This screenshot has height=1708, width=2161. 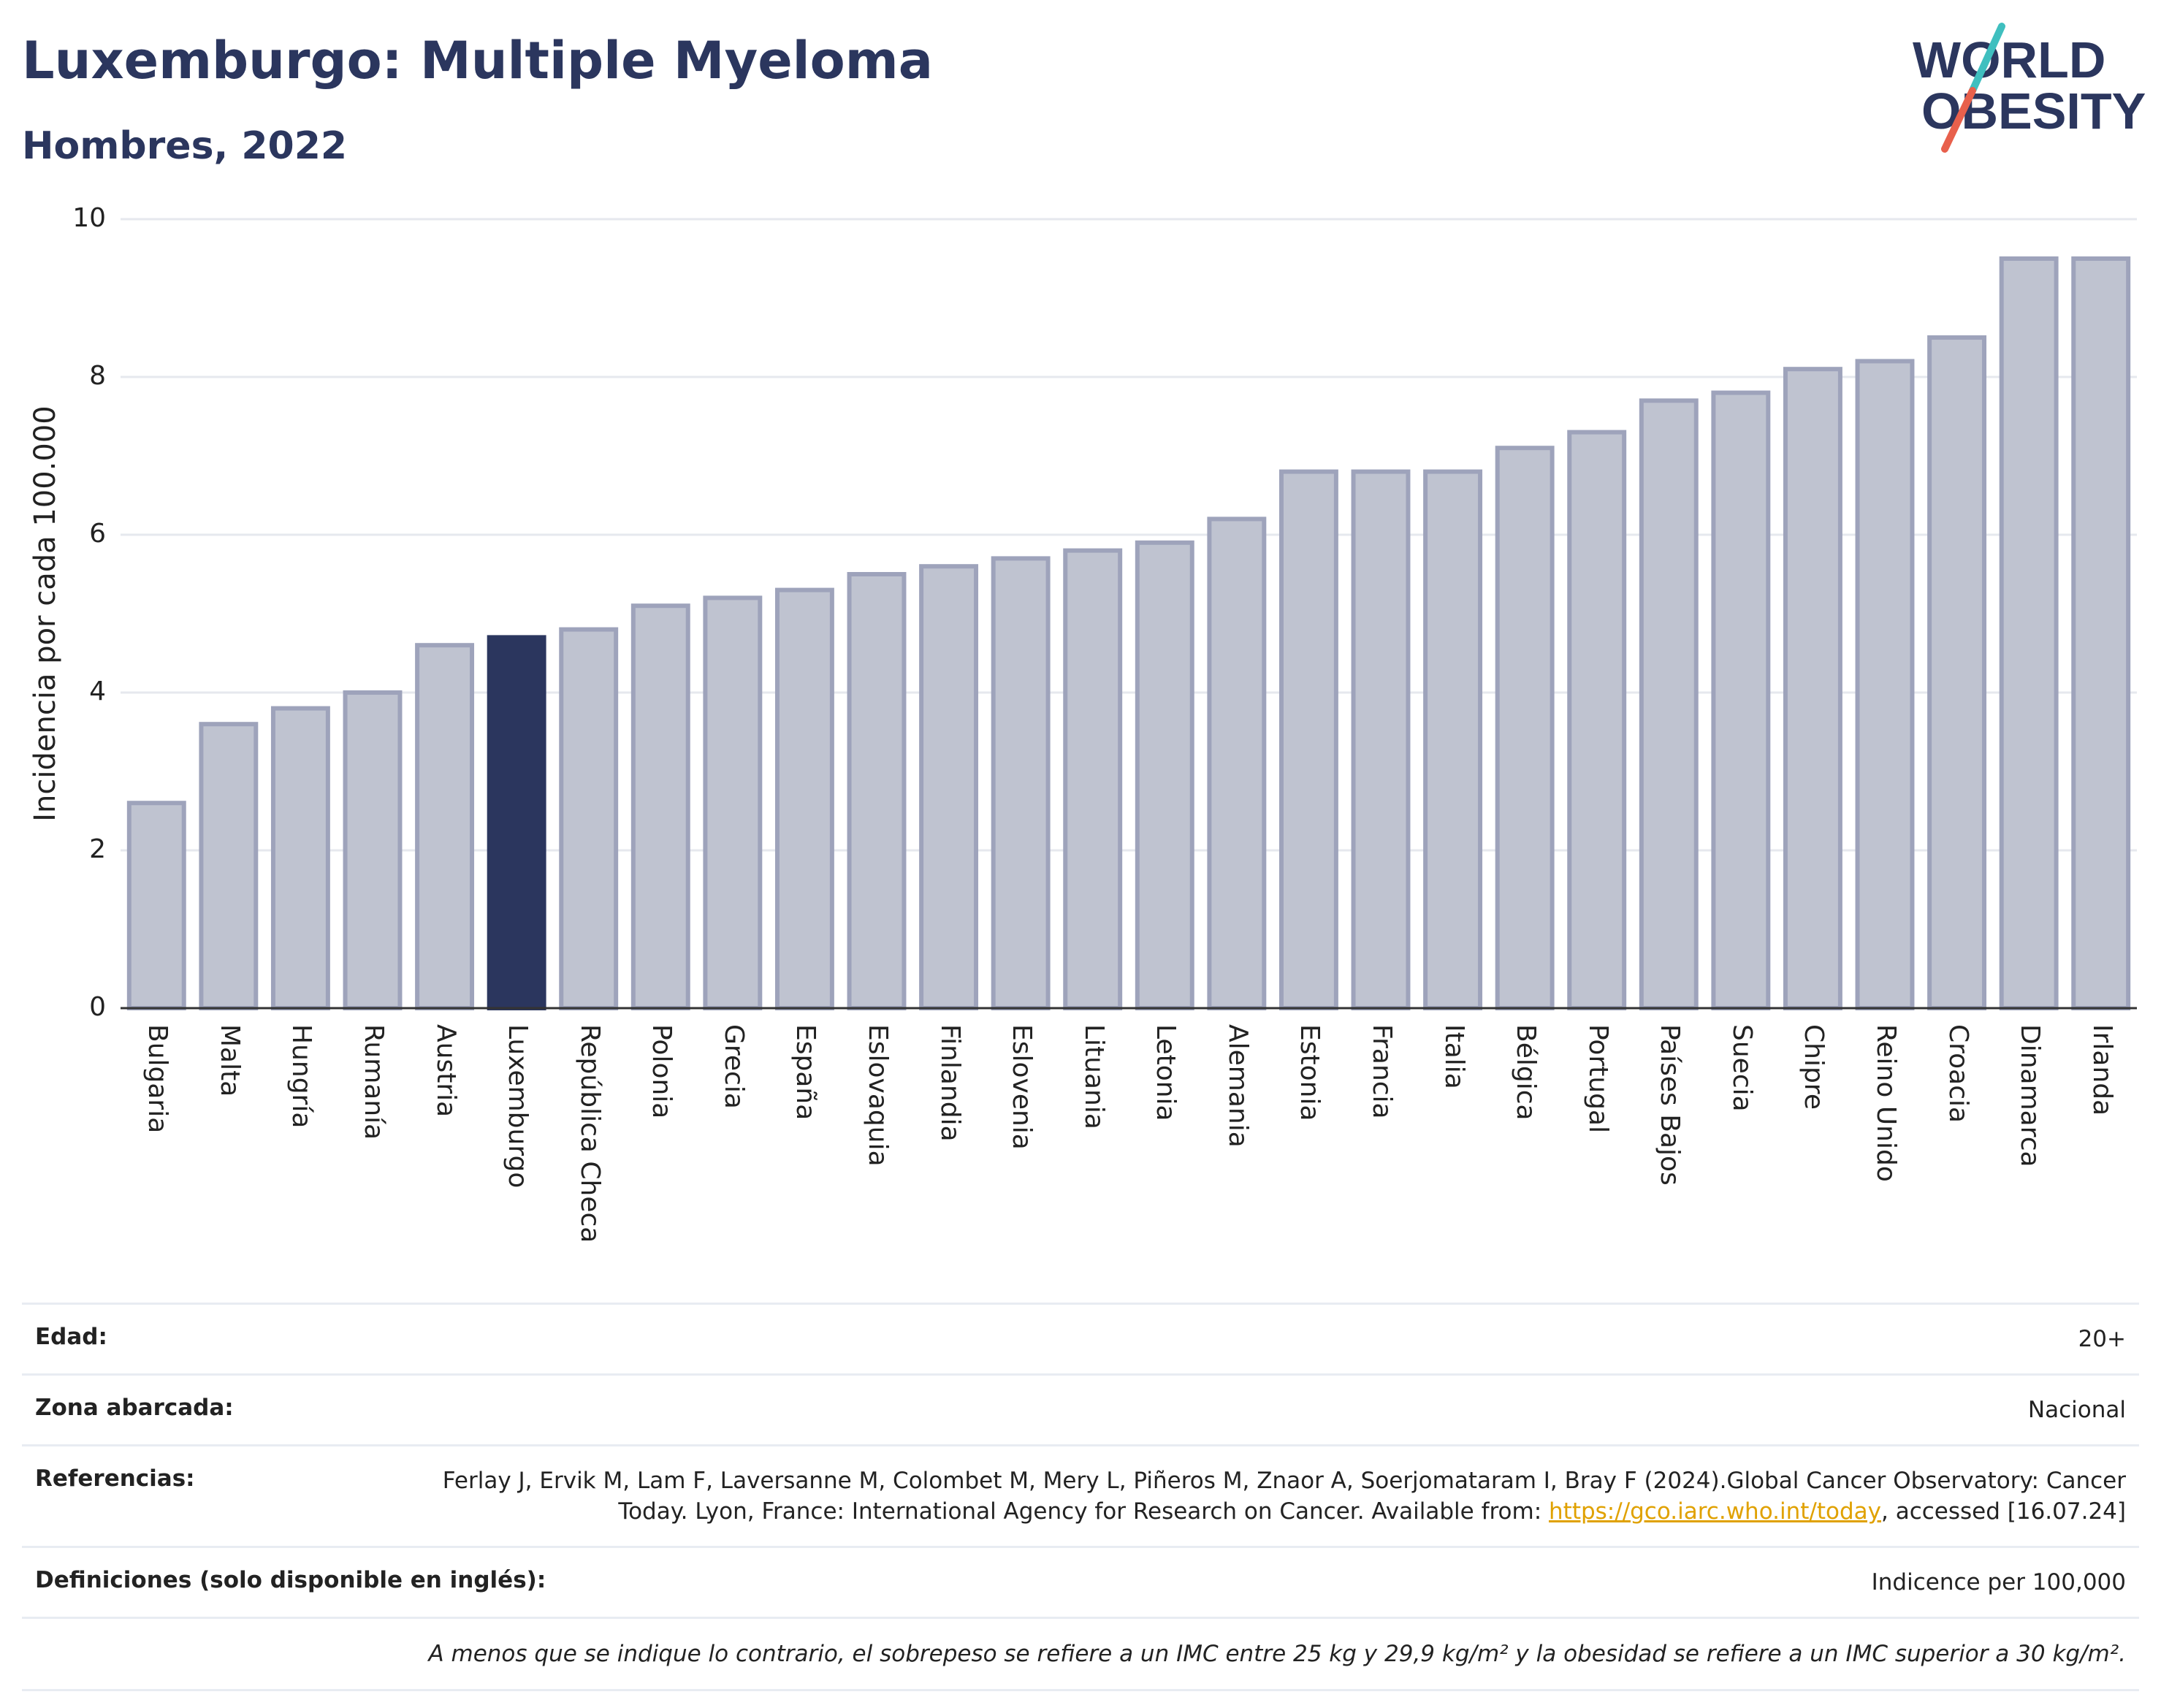 I want to click on bar-luxemburgo, so click(x=516, y=823).